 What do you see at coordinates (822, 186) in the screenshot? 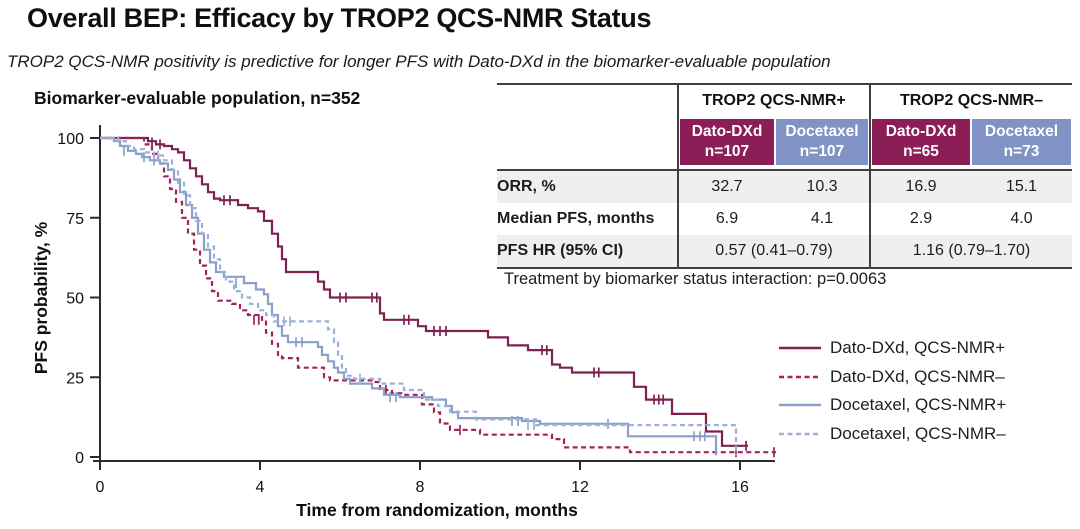
I see `orr-docetaxel-pos: 10.3` at bounding box center [822, 186].